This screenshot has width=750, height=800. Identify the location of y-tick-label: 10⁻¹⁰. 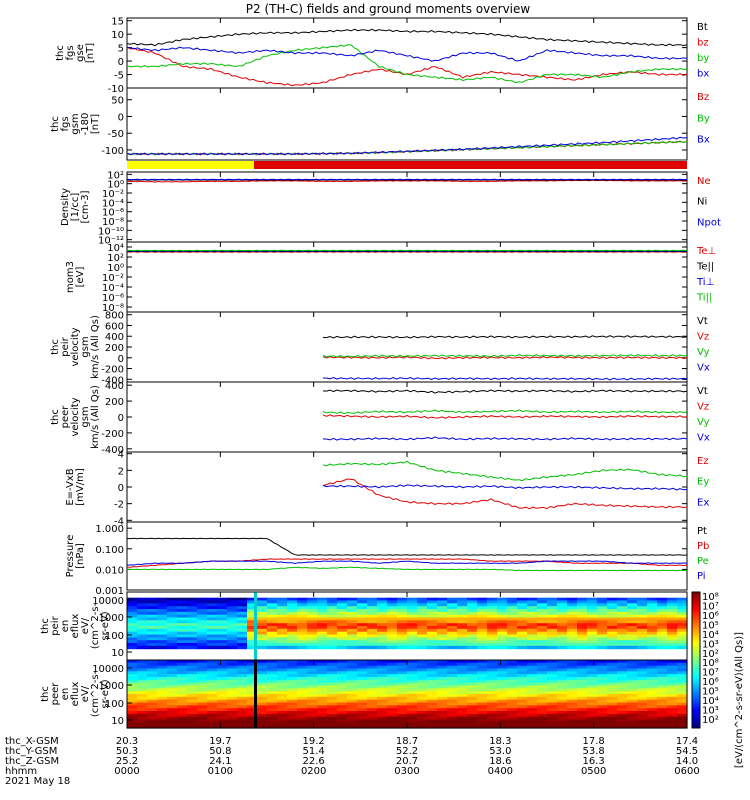
(111, 231).